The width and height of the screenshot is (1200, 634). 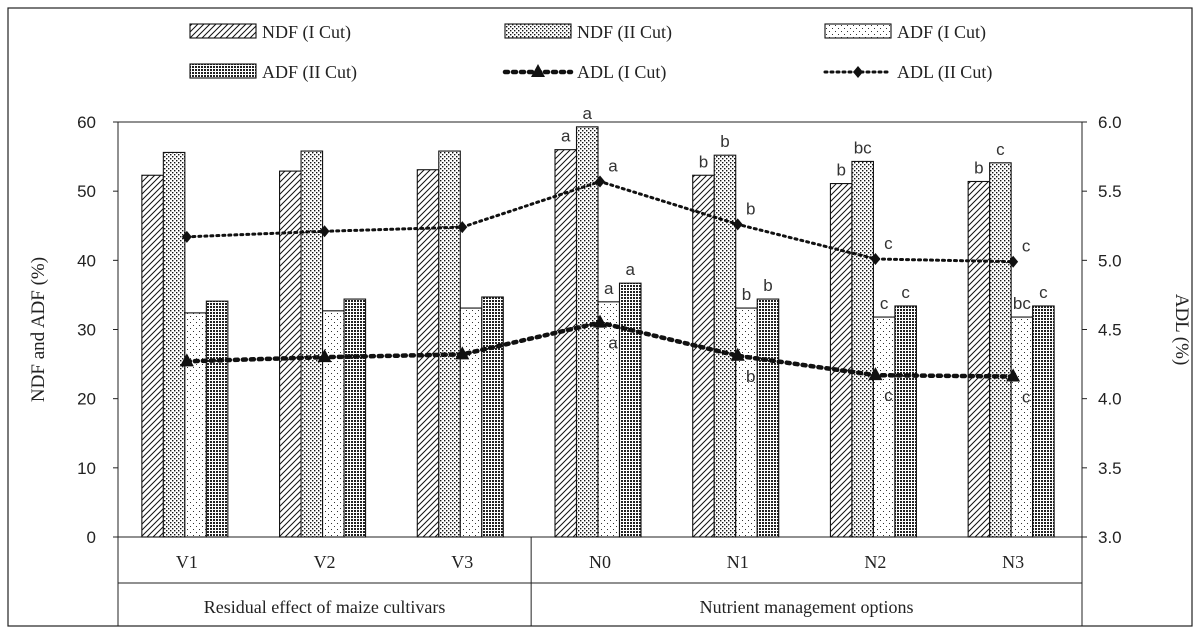 What do you see at coordinates (841, 360) in the screenshot?
I see `bar-ndf-i-cut-n2` at bounding box center [841, 360].